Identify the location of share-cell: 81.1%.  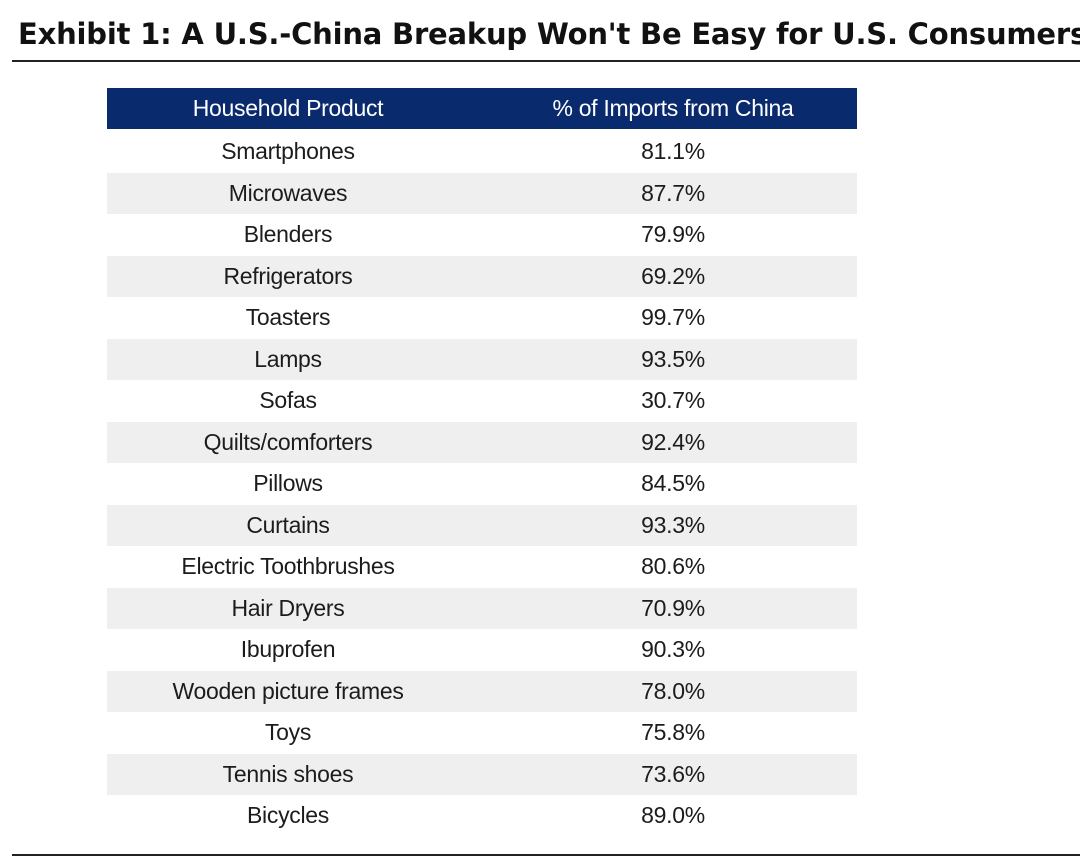
(673, 151).